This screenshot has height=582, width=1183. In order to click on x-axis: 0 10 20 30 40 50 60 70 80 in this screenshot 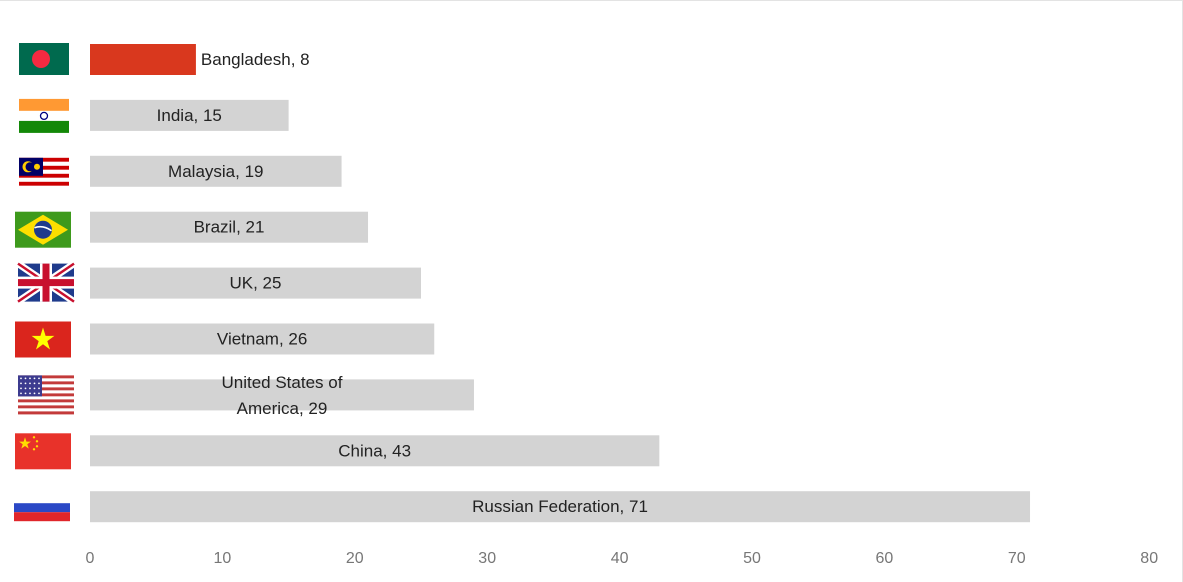, I will do `click(622, 558)`.